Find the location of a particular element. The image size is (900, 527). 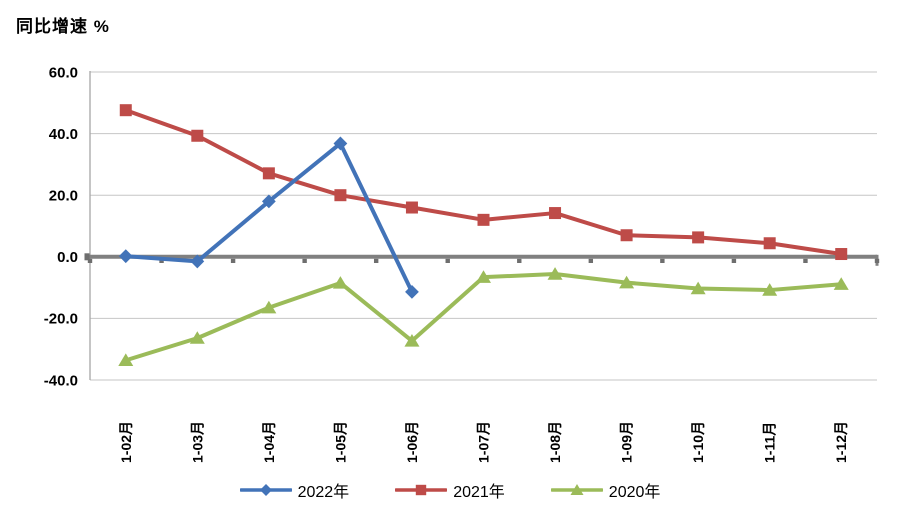

x-tick-label: 1-12月 is located at coordinates (841, 442).